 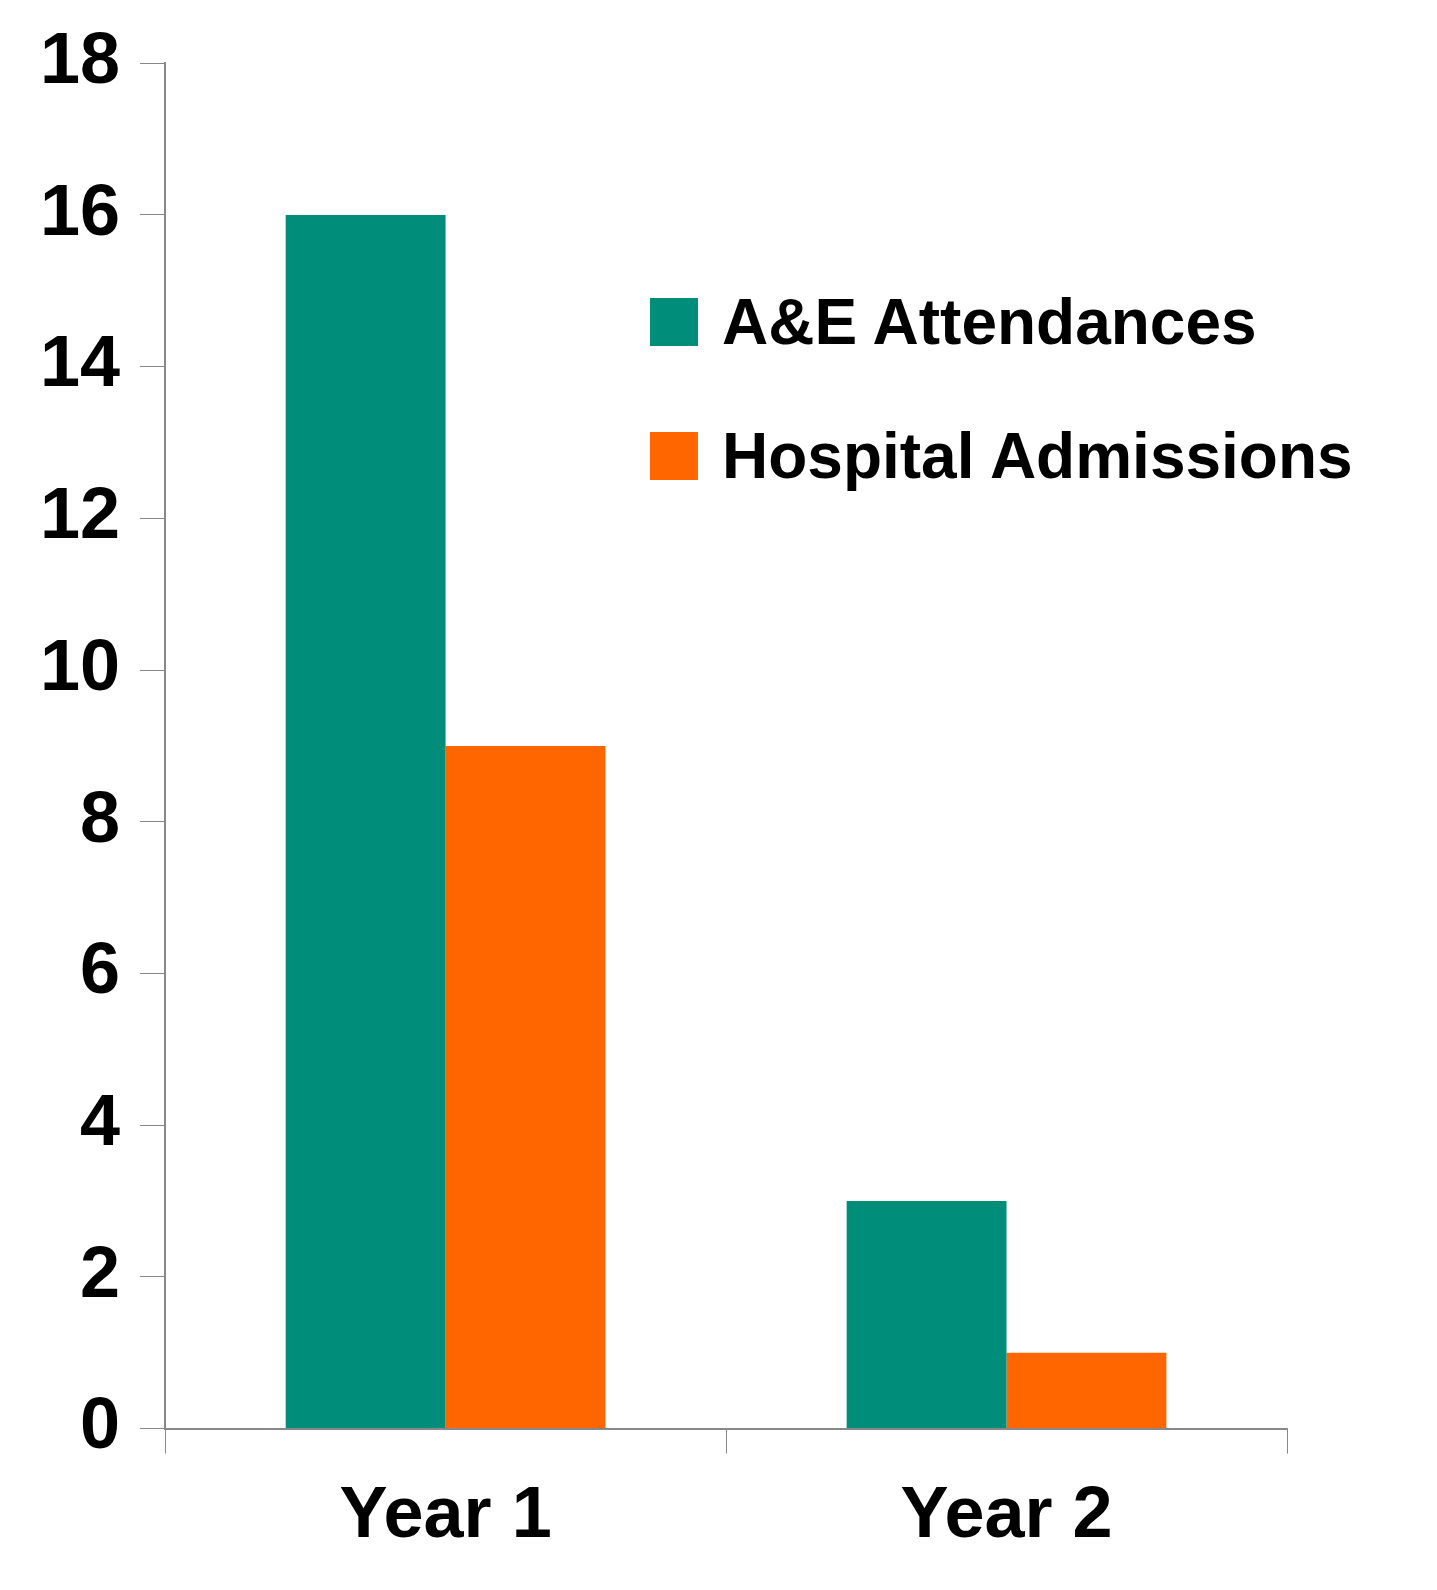 I want to click on y-tick-label: 2, so click(x=100, y=1271).